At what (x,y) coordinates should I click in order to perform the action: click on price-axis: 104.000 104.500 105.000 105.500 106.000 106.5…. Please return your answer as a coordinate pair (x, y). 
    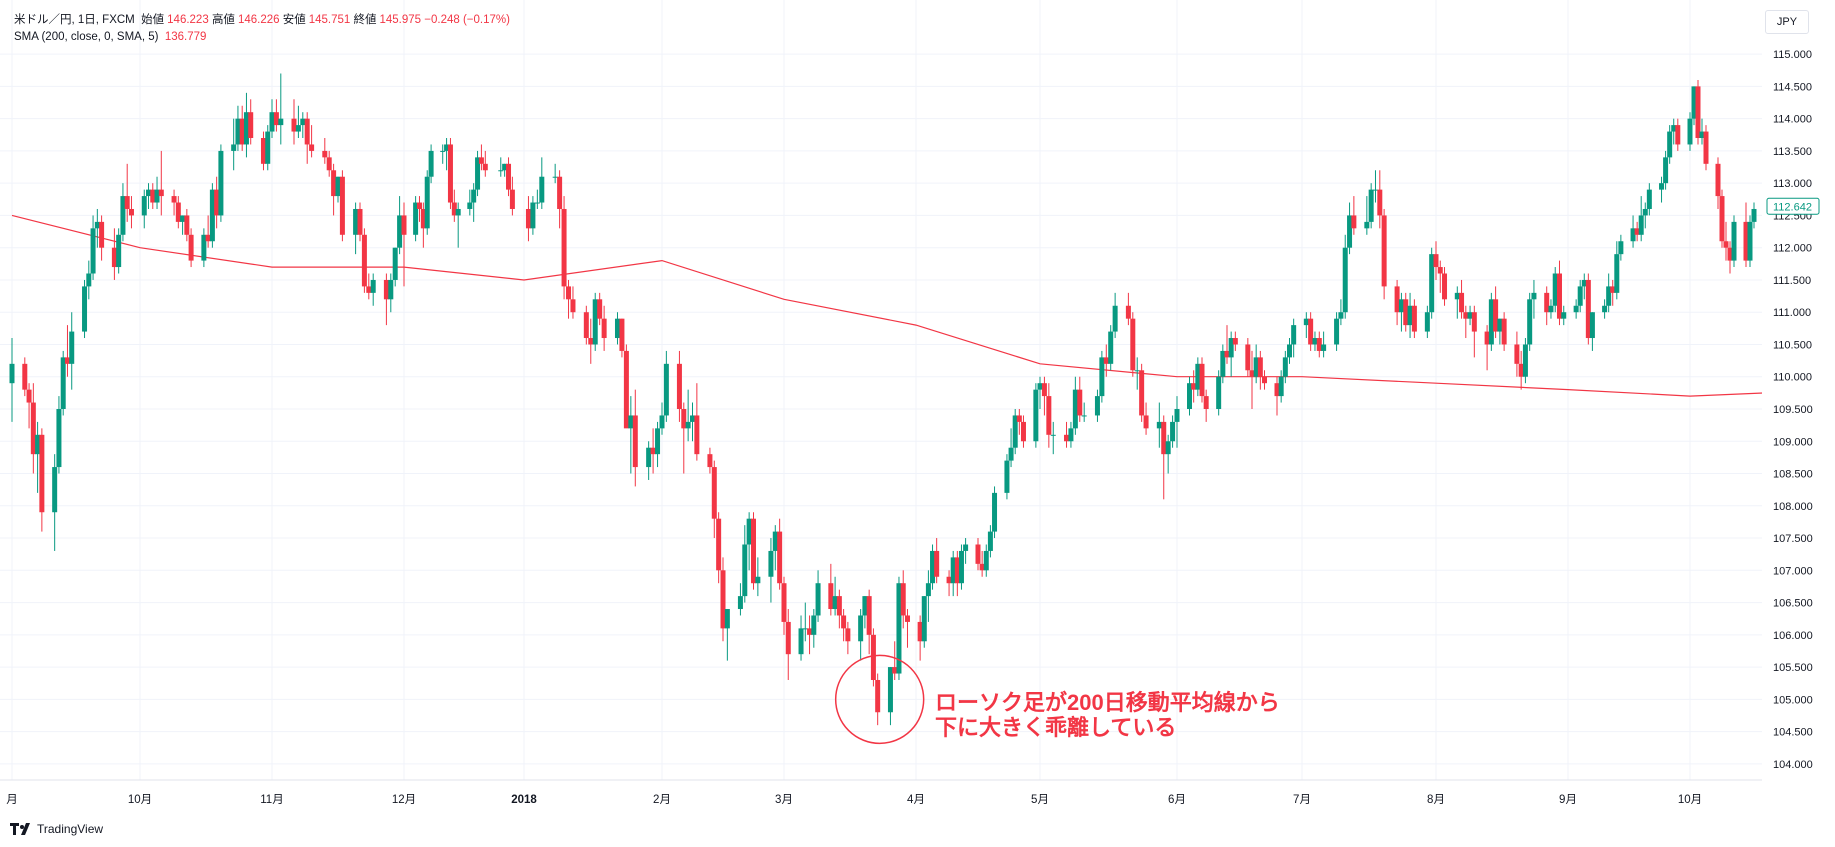
    Looking at the image, I should click on (1798, 390).